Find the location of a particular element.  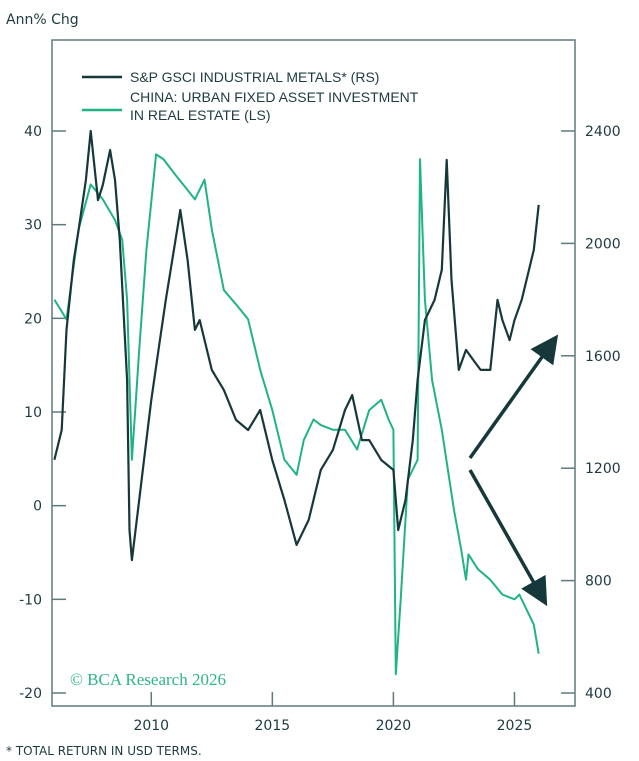

arrow-up is located at coordinates (513, 397).